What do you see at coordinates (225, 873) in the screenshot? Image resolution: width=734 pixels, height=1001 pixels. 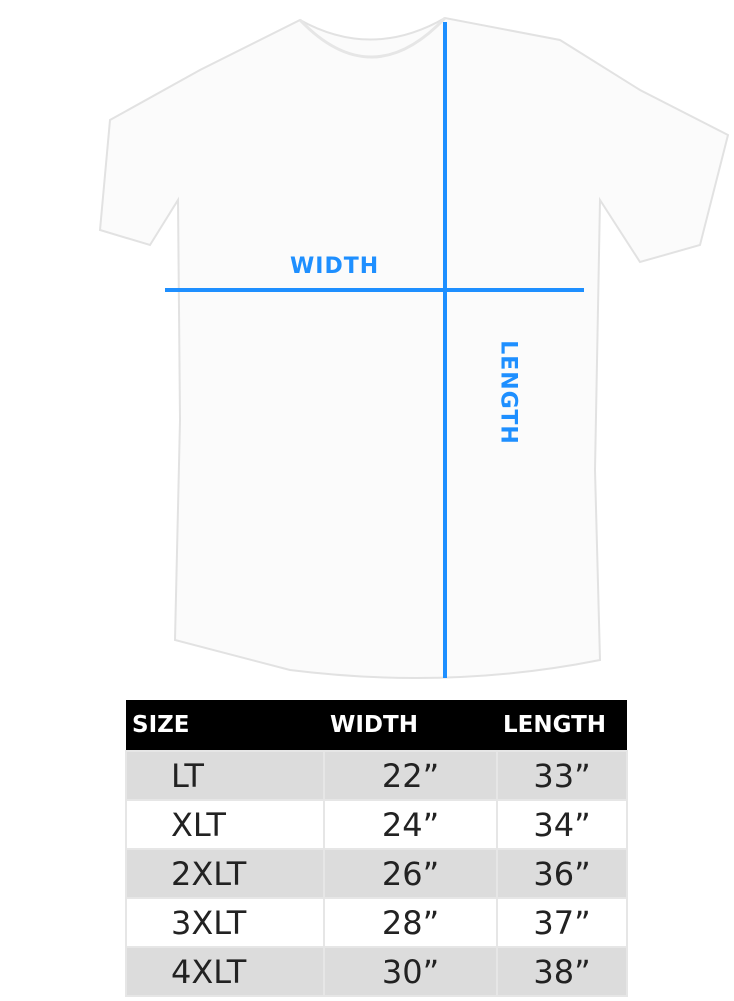 I see `size-cell: 2XLT` at bounding box center [225, 873].